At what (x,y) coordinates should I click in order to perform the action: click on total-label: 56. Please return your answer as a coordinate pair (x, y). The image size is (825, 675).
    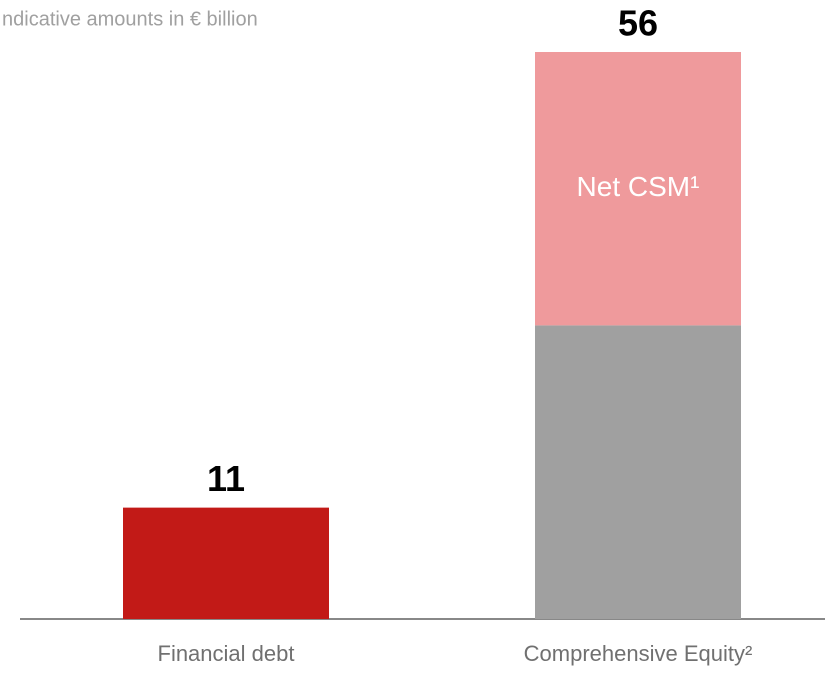
    Looking at the image, I should click on (638, 23).